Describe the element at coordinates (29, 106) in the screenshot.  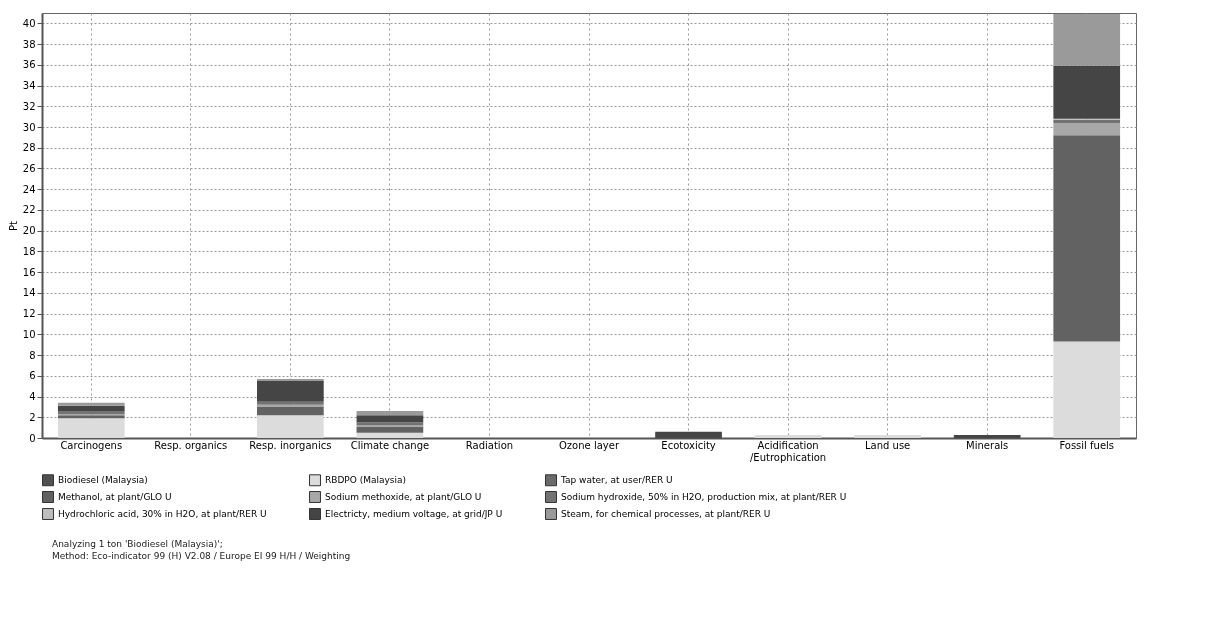
I see `y-tick-label: 32` at that location.